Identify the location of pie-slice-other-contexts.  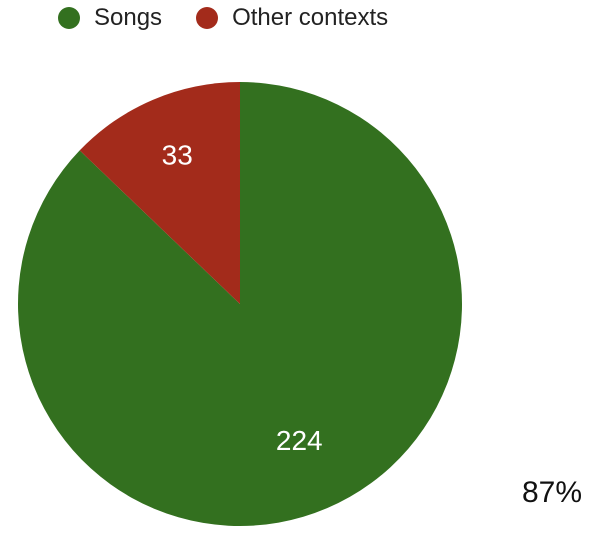
(159, 193).